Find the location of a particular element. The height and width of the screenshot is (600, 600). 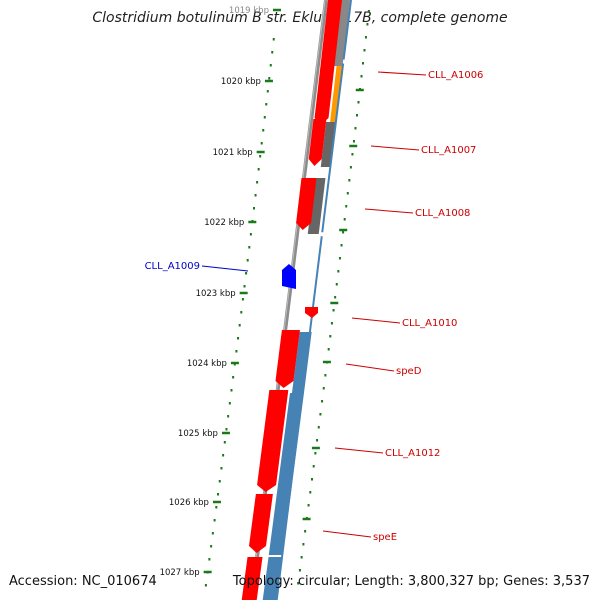

kbp-label: 1019 kbp is located at coordinates (249, 11).